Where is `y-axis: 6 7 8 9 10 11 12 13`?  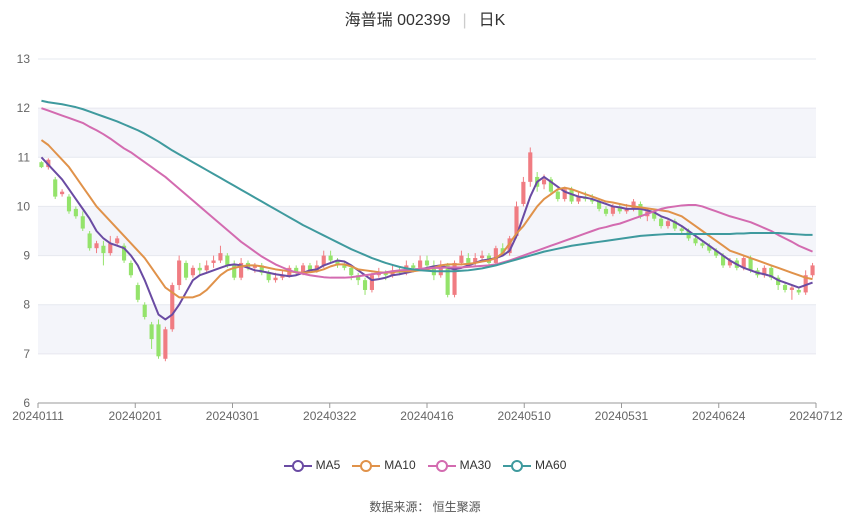
y-axis: 6 7 8 9 10 11 12 13 is located at coordinates (24, 231).